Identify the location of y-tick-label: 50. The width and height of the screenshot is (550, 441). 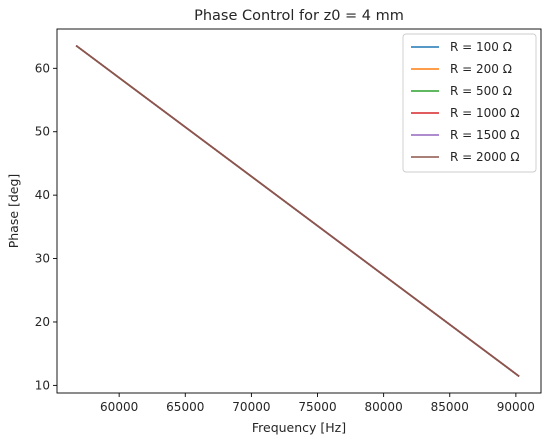
(42, 132).